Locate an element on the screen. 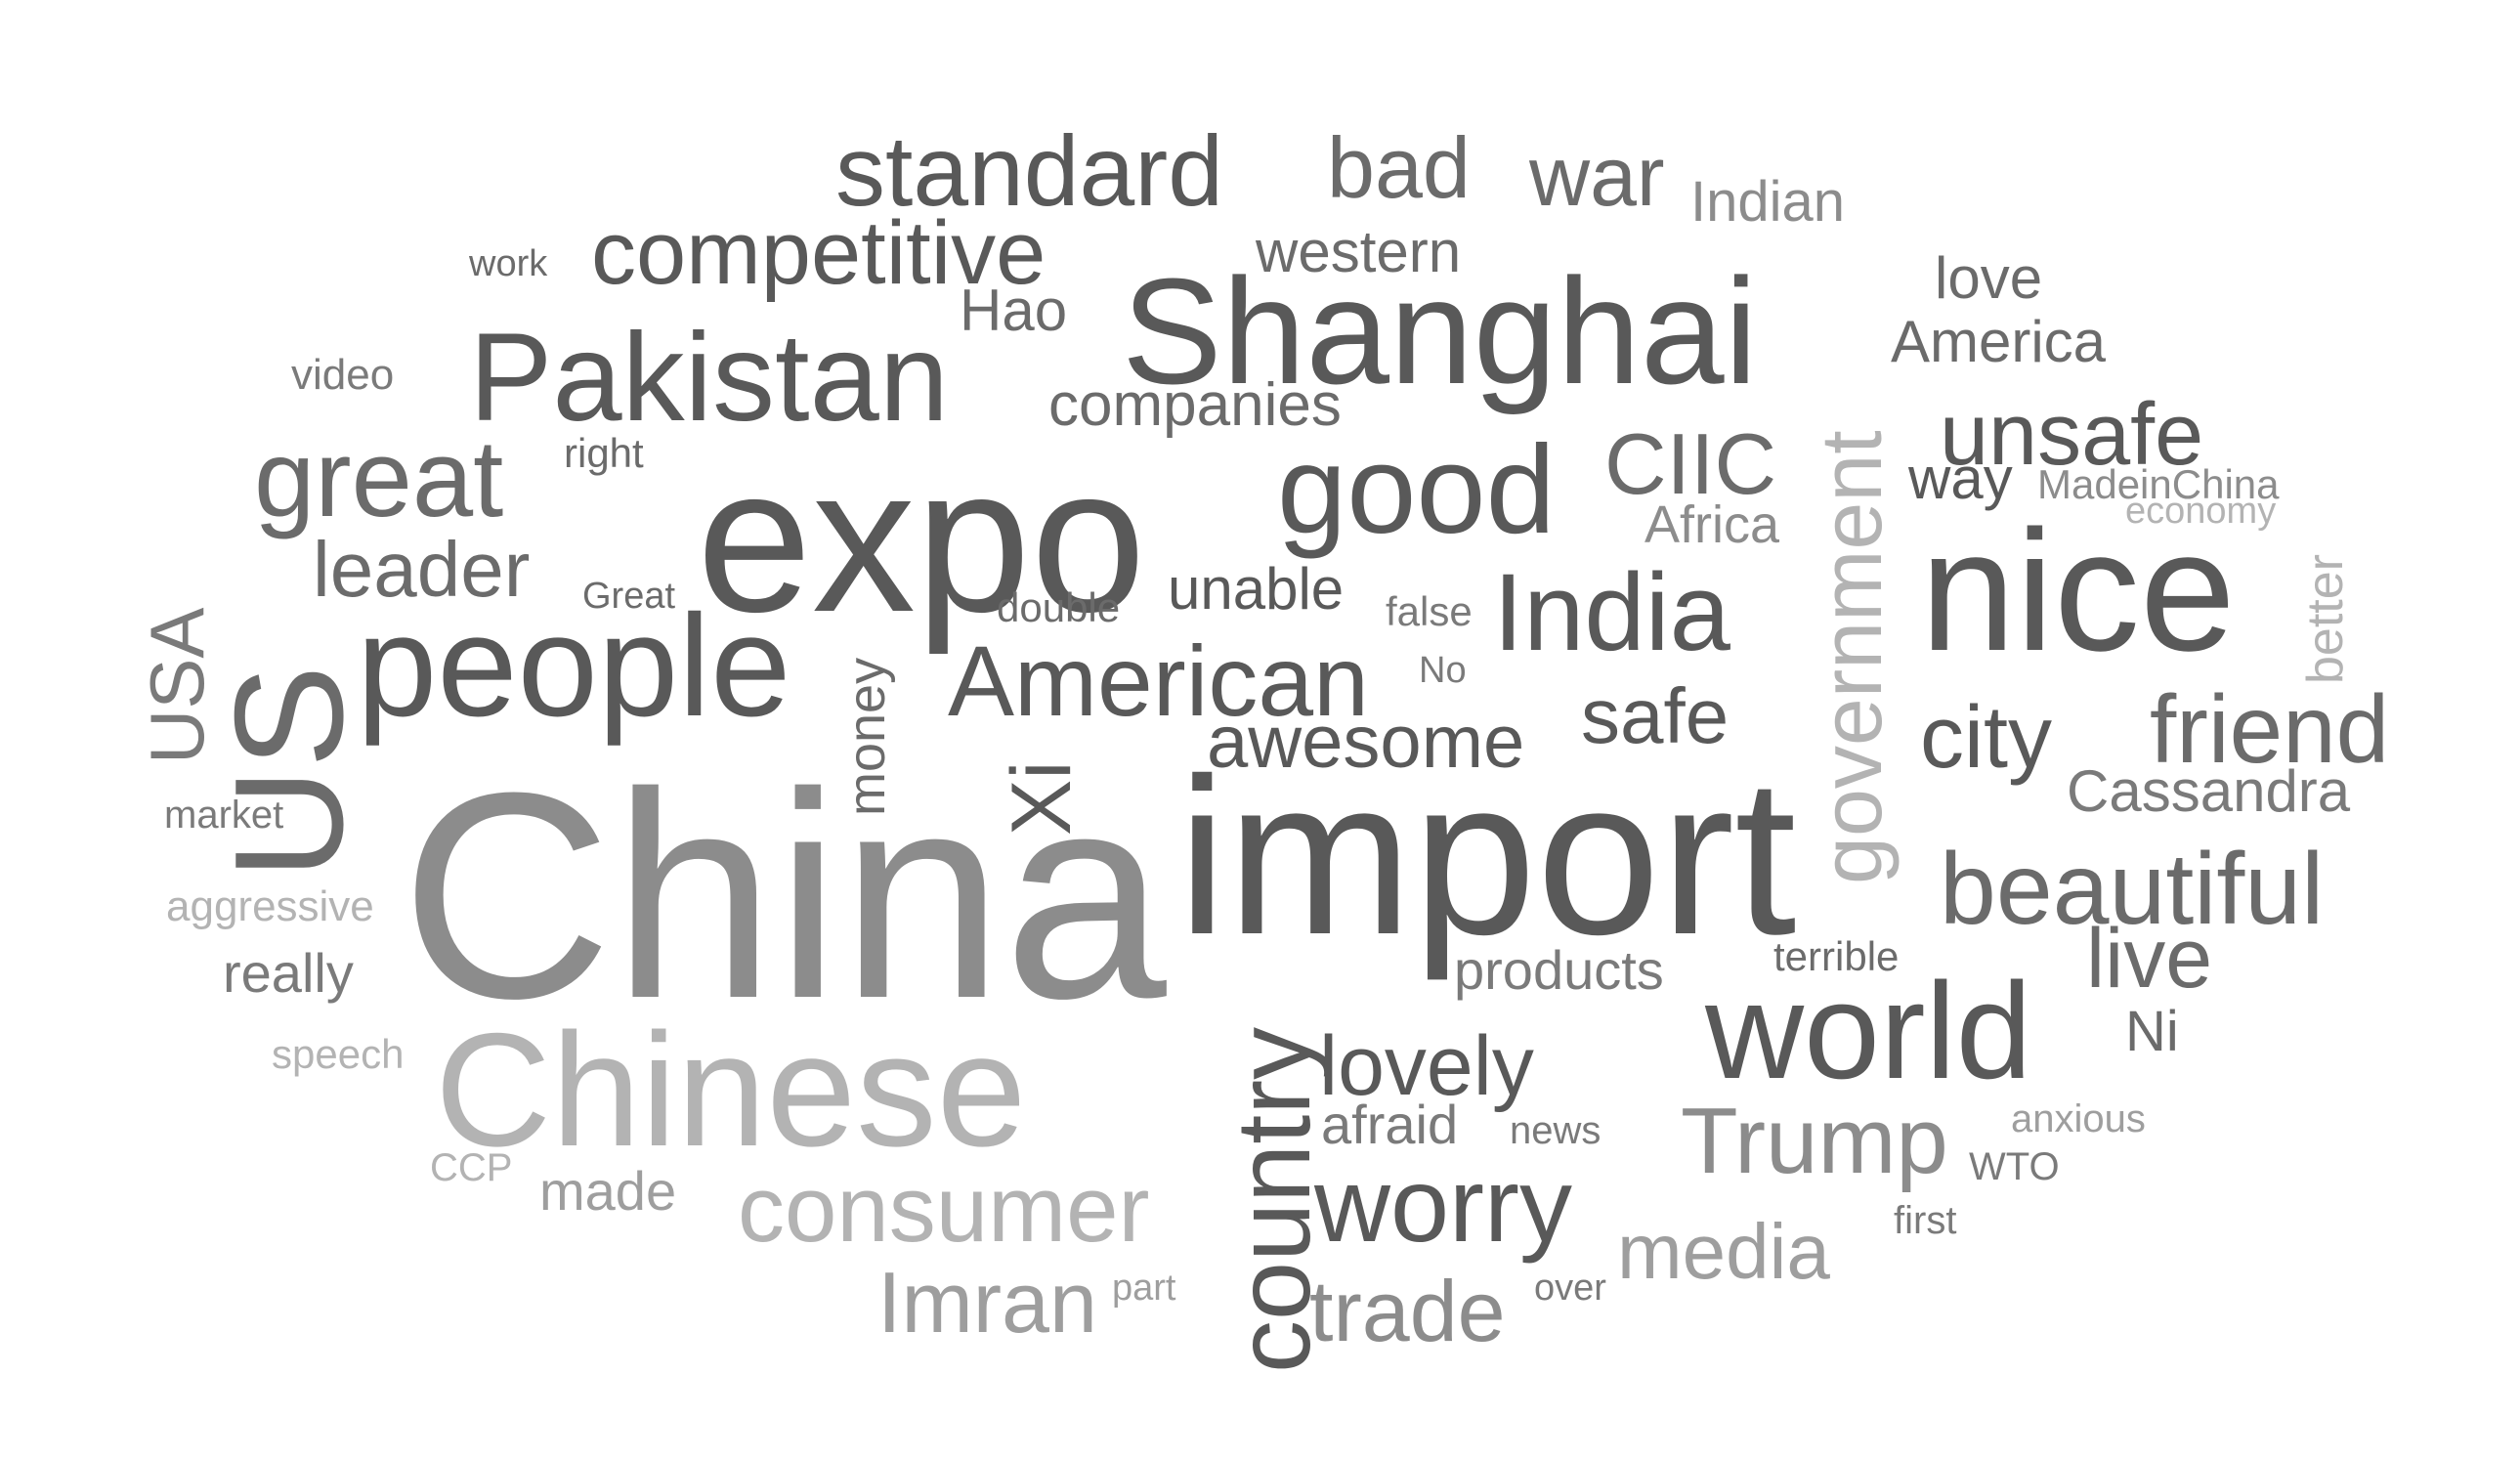  word-double: double is located at coordinates (1058, 607).